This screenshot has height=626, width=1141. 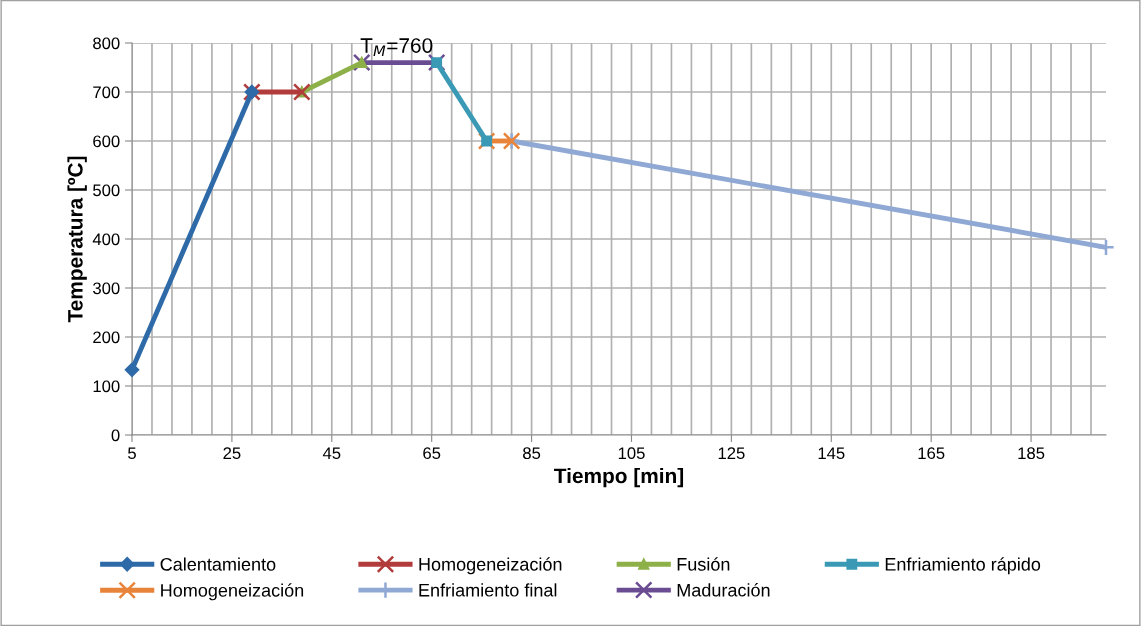 What do you see at coordinates (619, 477) in the screenshot?
I see `x-axis-title: Tiempo [min]` at bounding box center [619, 477].